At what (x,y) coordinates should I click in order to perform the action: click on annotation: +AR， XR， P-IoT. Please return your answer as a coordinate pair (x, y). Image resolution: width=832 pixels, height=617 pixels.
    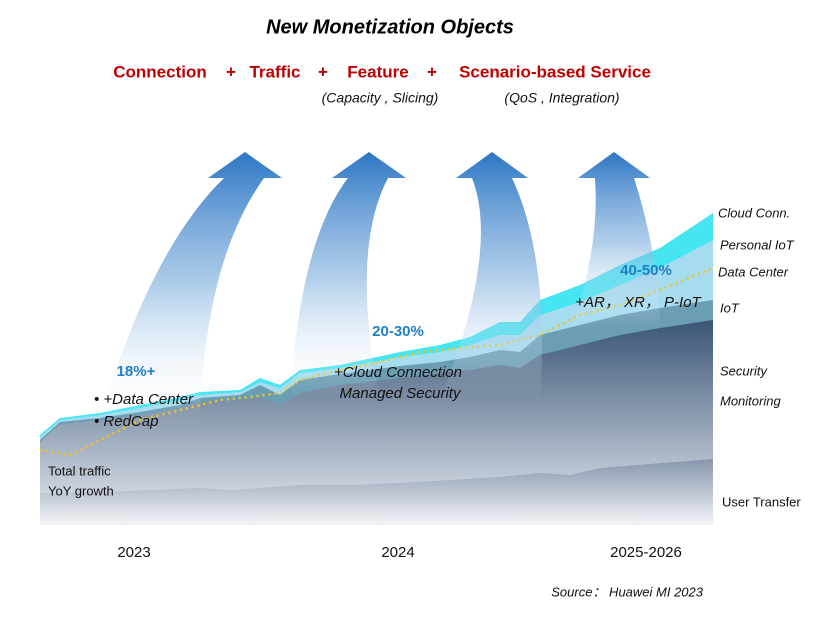
    Looking at the image, I should click on (638, 302).